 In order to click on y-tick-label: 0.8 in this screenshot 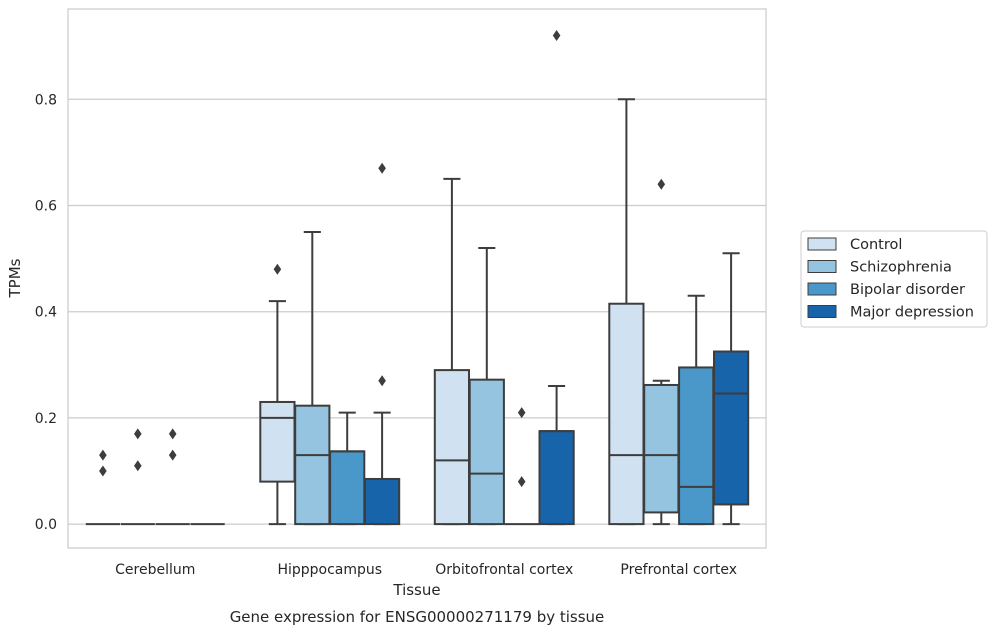, I will do `click(46, 100)`.